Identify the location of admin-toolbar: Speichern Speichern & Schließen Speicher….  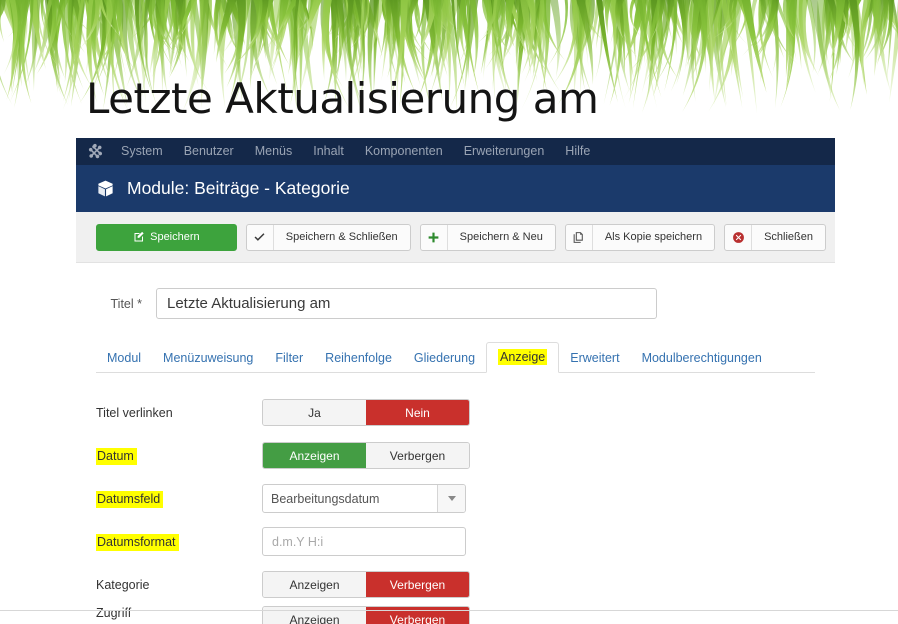
(455, 237).